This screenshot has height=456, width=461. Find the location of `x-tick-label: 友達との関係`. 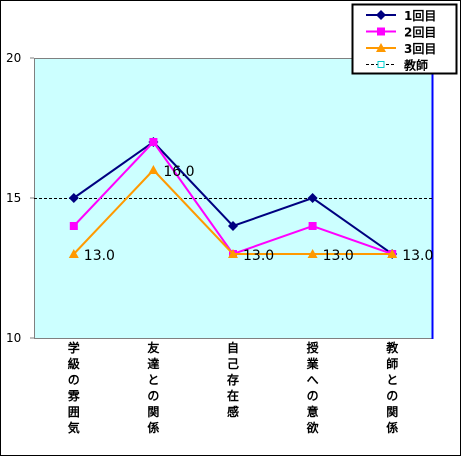

x-tick-label: 友達との関係 is located at coordinates (152, 387).